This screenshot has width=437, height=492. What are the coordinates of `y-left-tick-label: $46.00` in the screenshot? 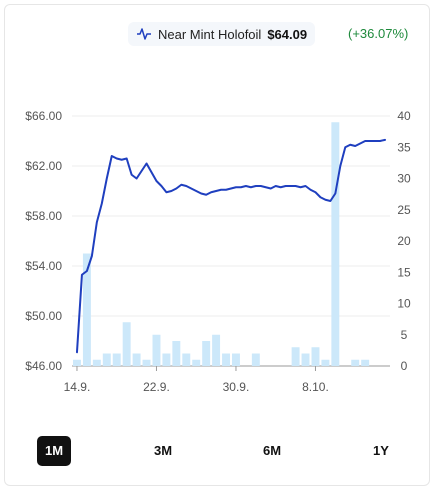 It's located at (43, 366).